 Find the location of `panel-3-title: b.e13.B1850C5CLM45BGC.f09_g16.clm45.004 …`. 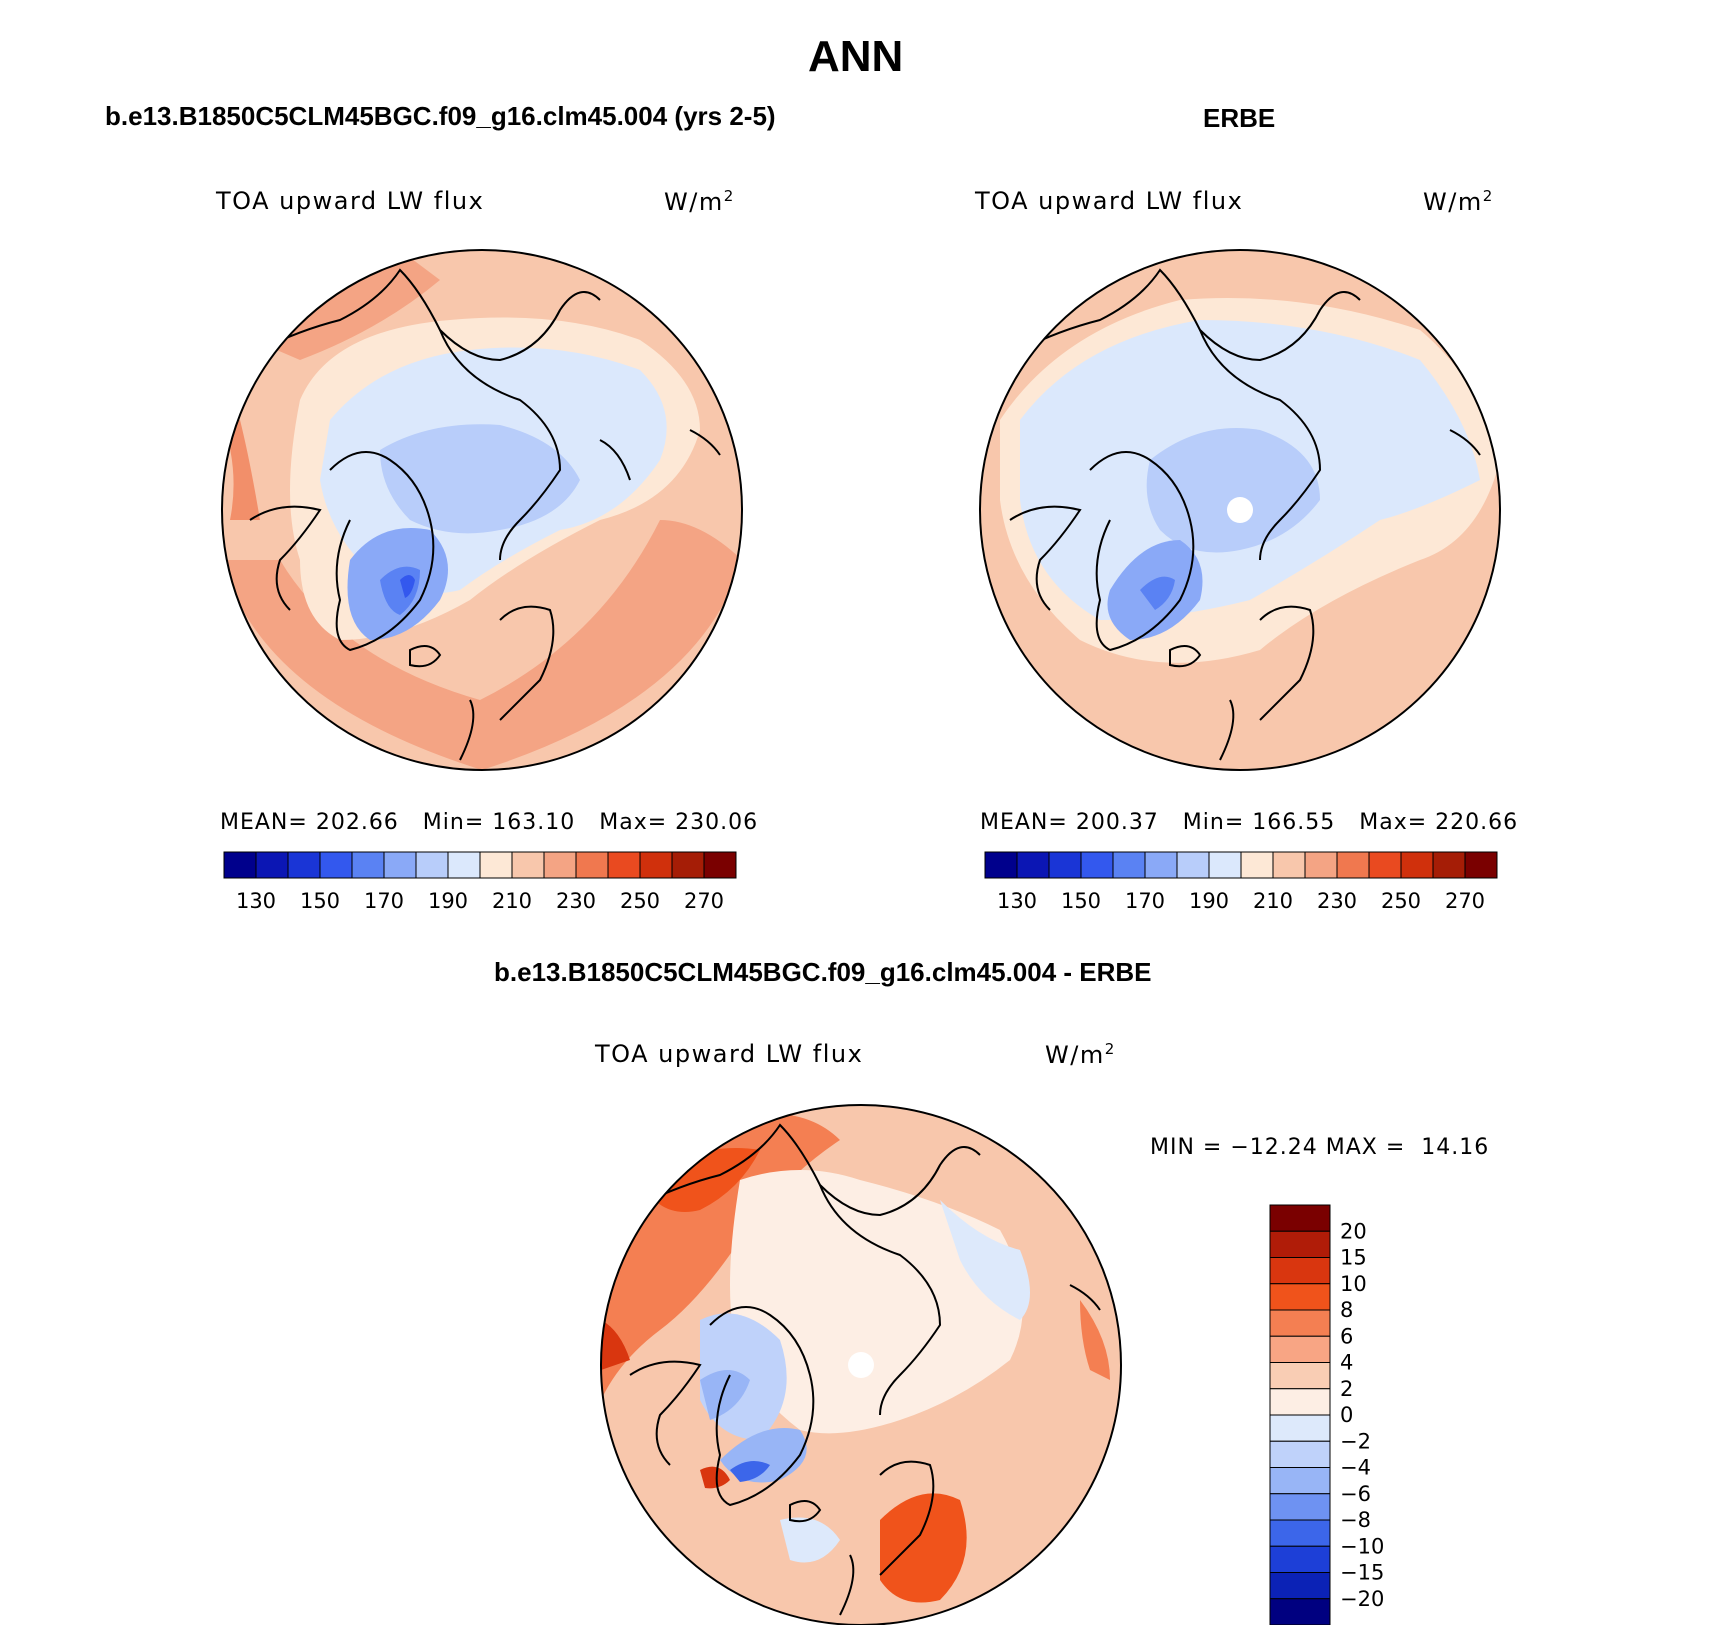

panel-3-title: b.e13.B1850C5CLM45BGC.f09_g16.clm45.004 … is located at coordinates (823, 972).